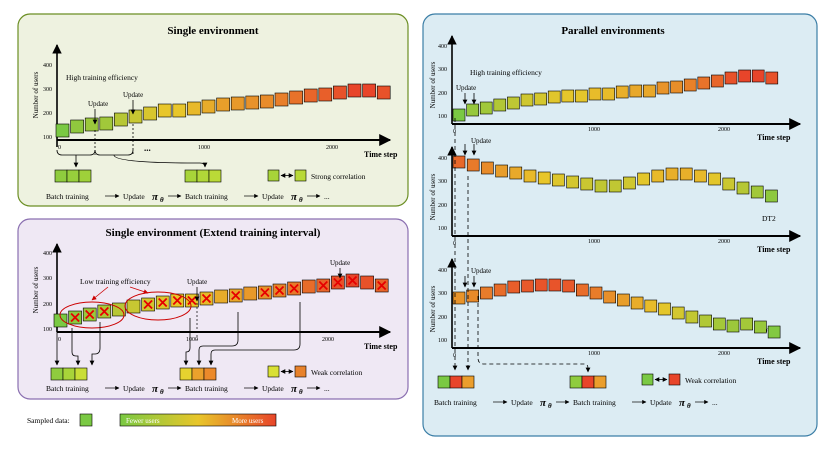 This screenshot has height=450, width=830. What do you see at coordinates (158, 306) in the screenshot?
I see `low-eff-ellipse-b` at bounding box center [158, 306].